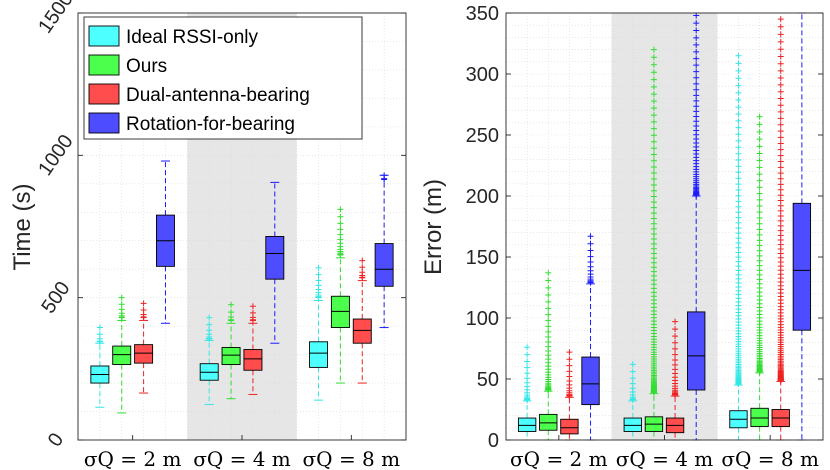 The image size is (830, 470). Describe the element at coordinates (433, 227) in the screenshot. I see `y-axis-label: Error (m)` at that location.